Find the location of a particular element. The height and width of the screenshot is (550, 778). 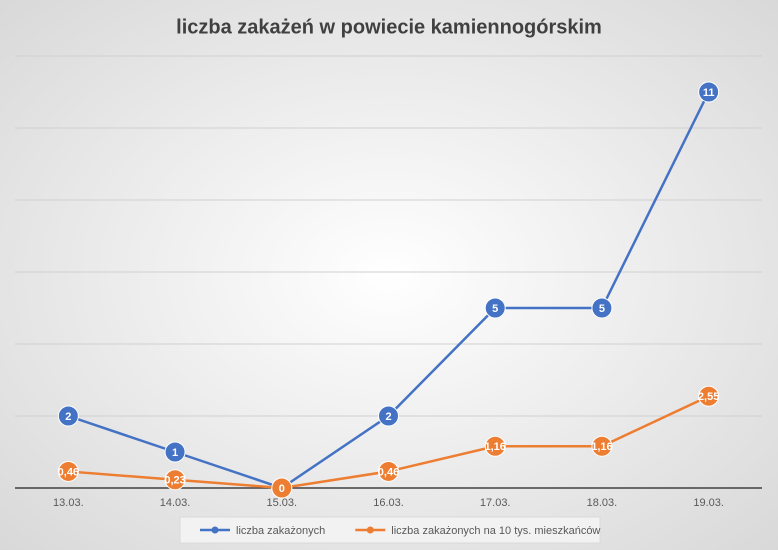

data-label: 11 is located at coordinates (709, 93).